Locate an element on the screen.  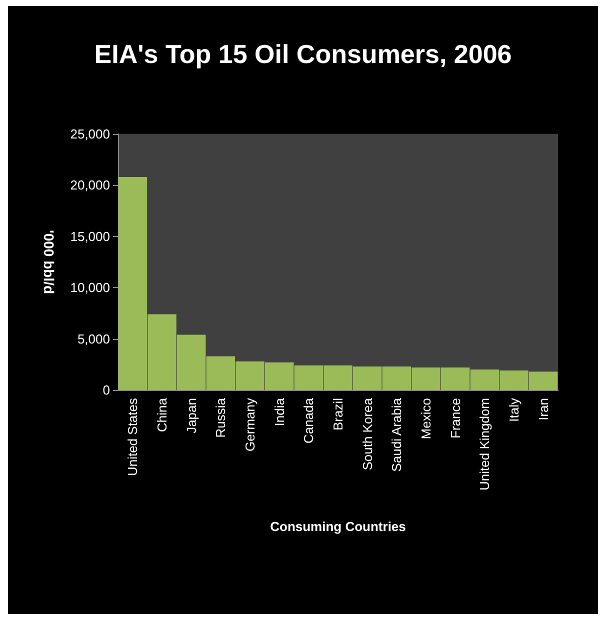
x-tick-label: India is located at coordinates (279, 411).